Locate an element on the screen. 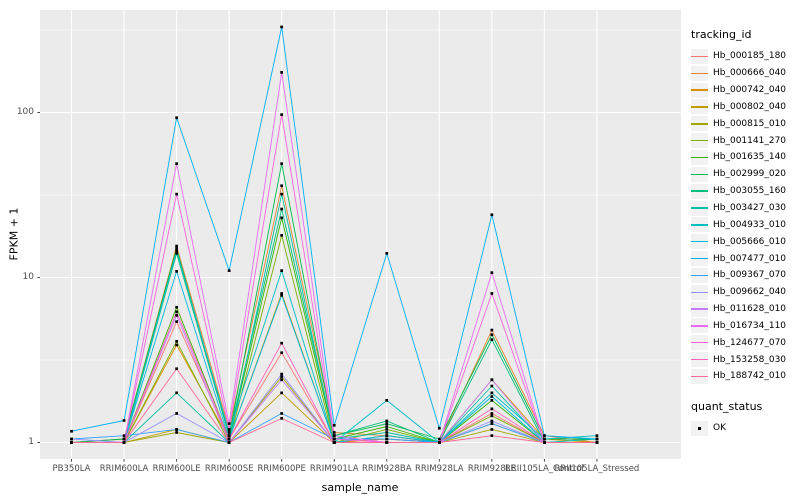 The height and width of the screenshot is (500, 800). legend-item-label: Hb_000185_180 is located at coordinates (750, 56).